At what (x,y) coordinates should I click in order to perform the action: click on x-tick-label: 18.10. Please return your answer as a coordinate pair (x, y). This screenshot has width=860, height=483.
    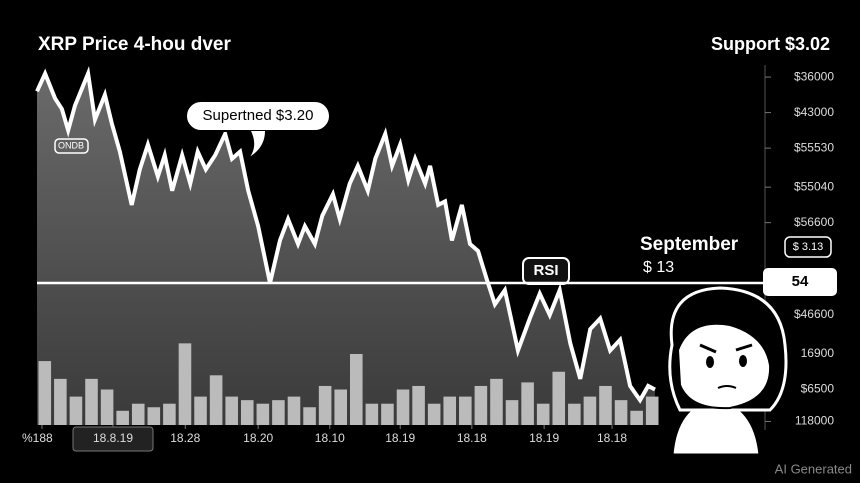
    Looking at the image, I should click on (330, 438).